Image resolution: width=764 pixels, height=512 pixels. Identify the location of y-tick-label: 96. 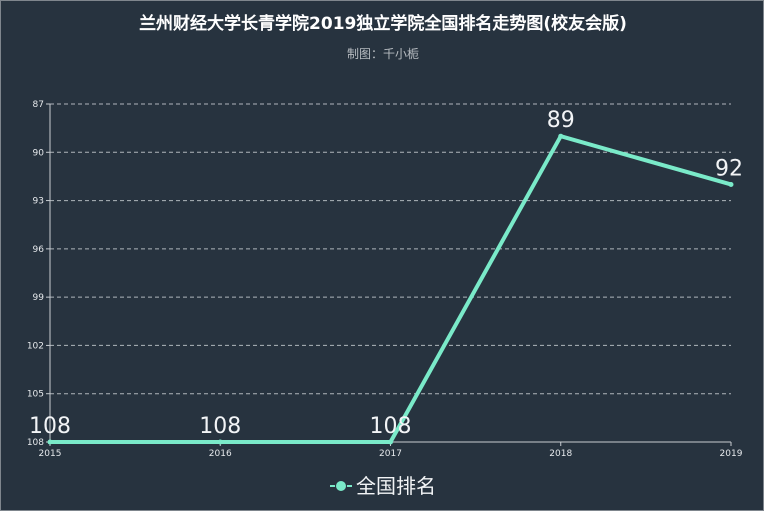
(39, 250).